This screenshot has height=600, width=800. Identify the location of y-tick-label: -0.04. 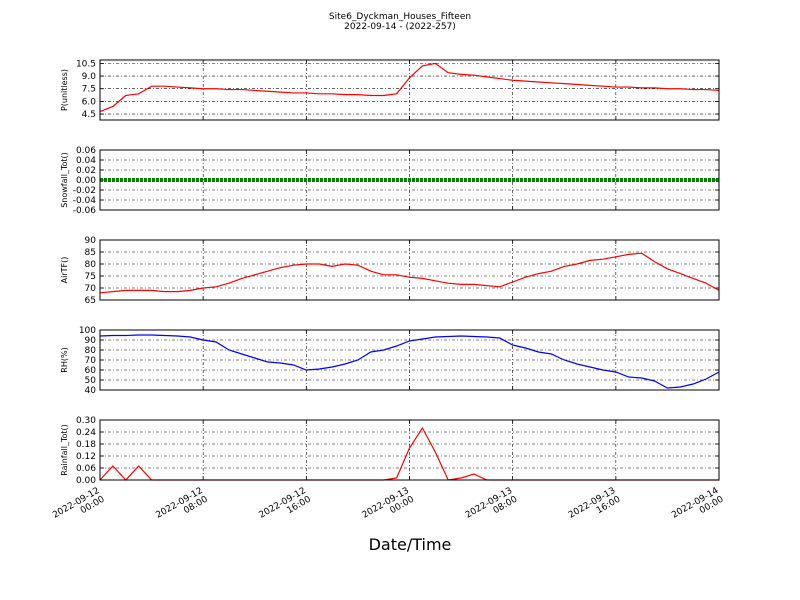
(85, 201).